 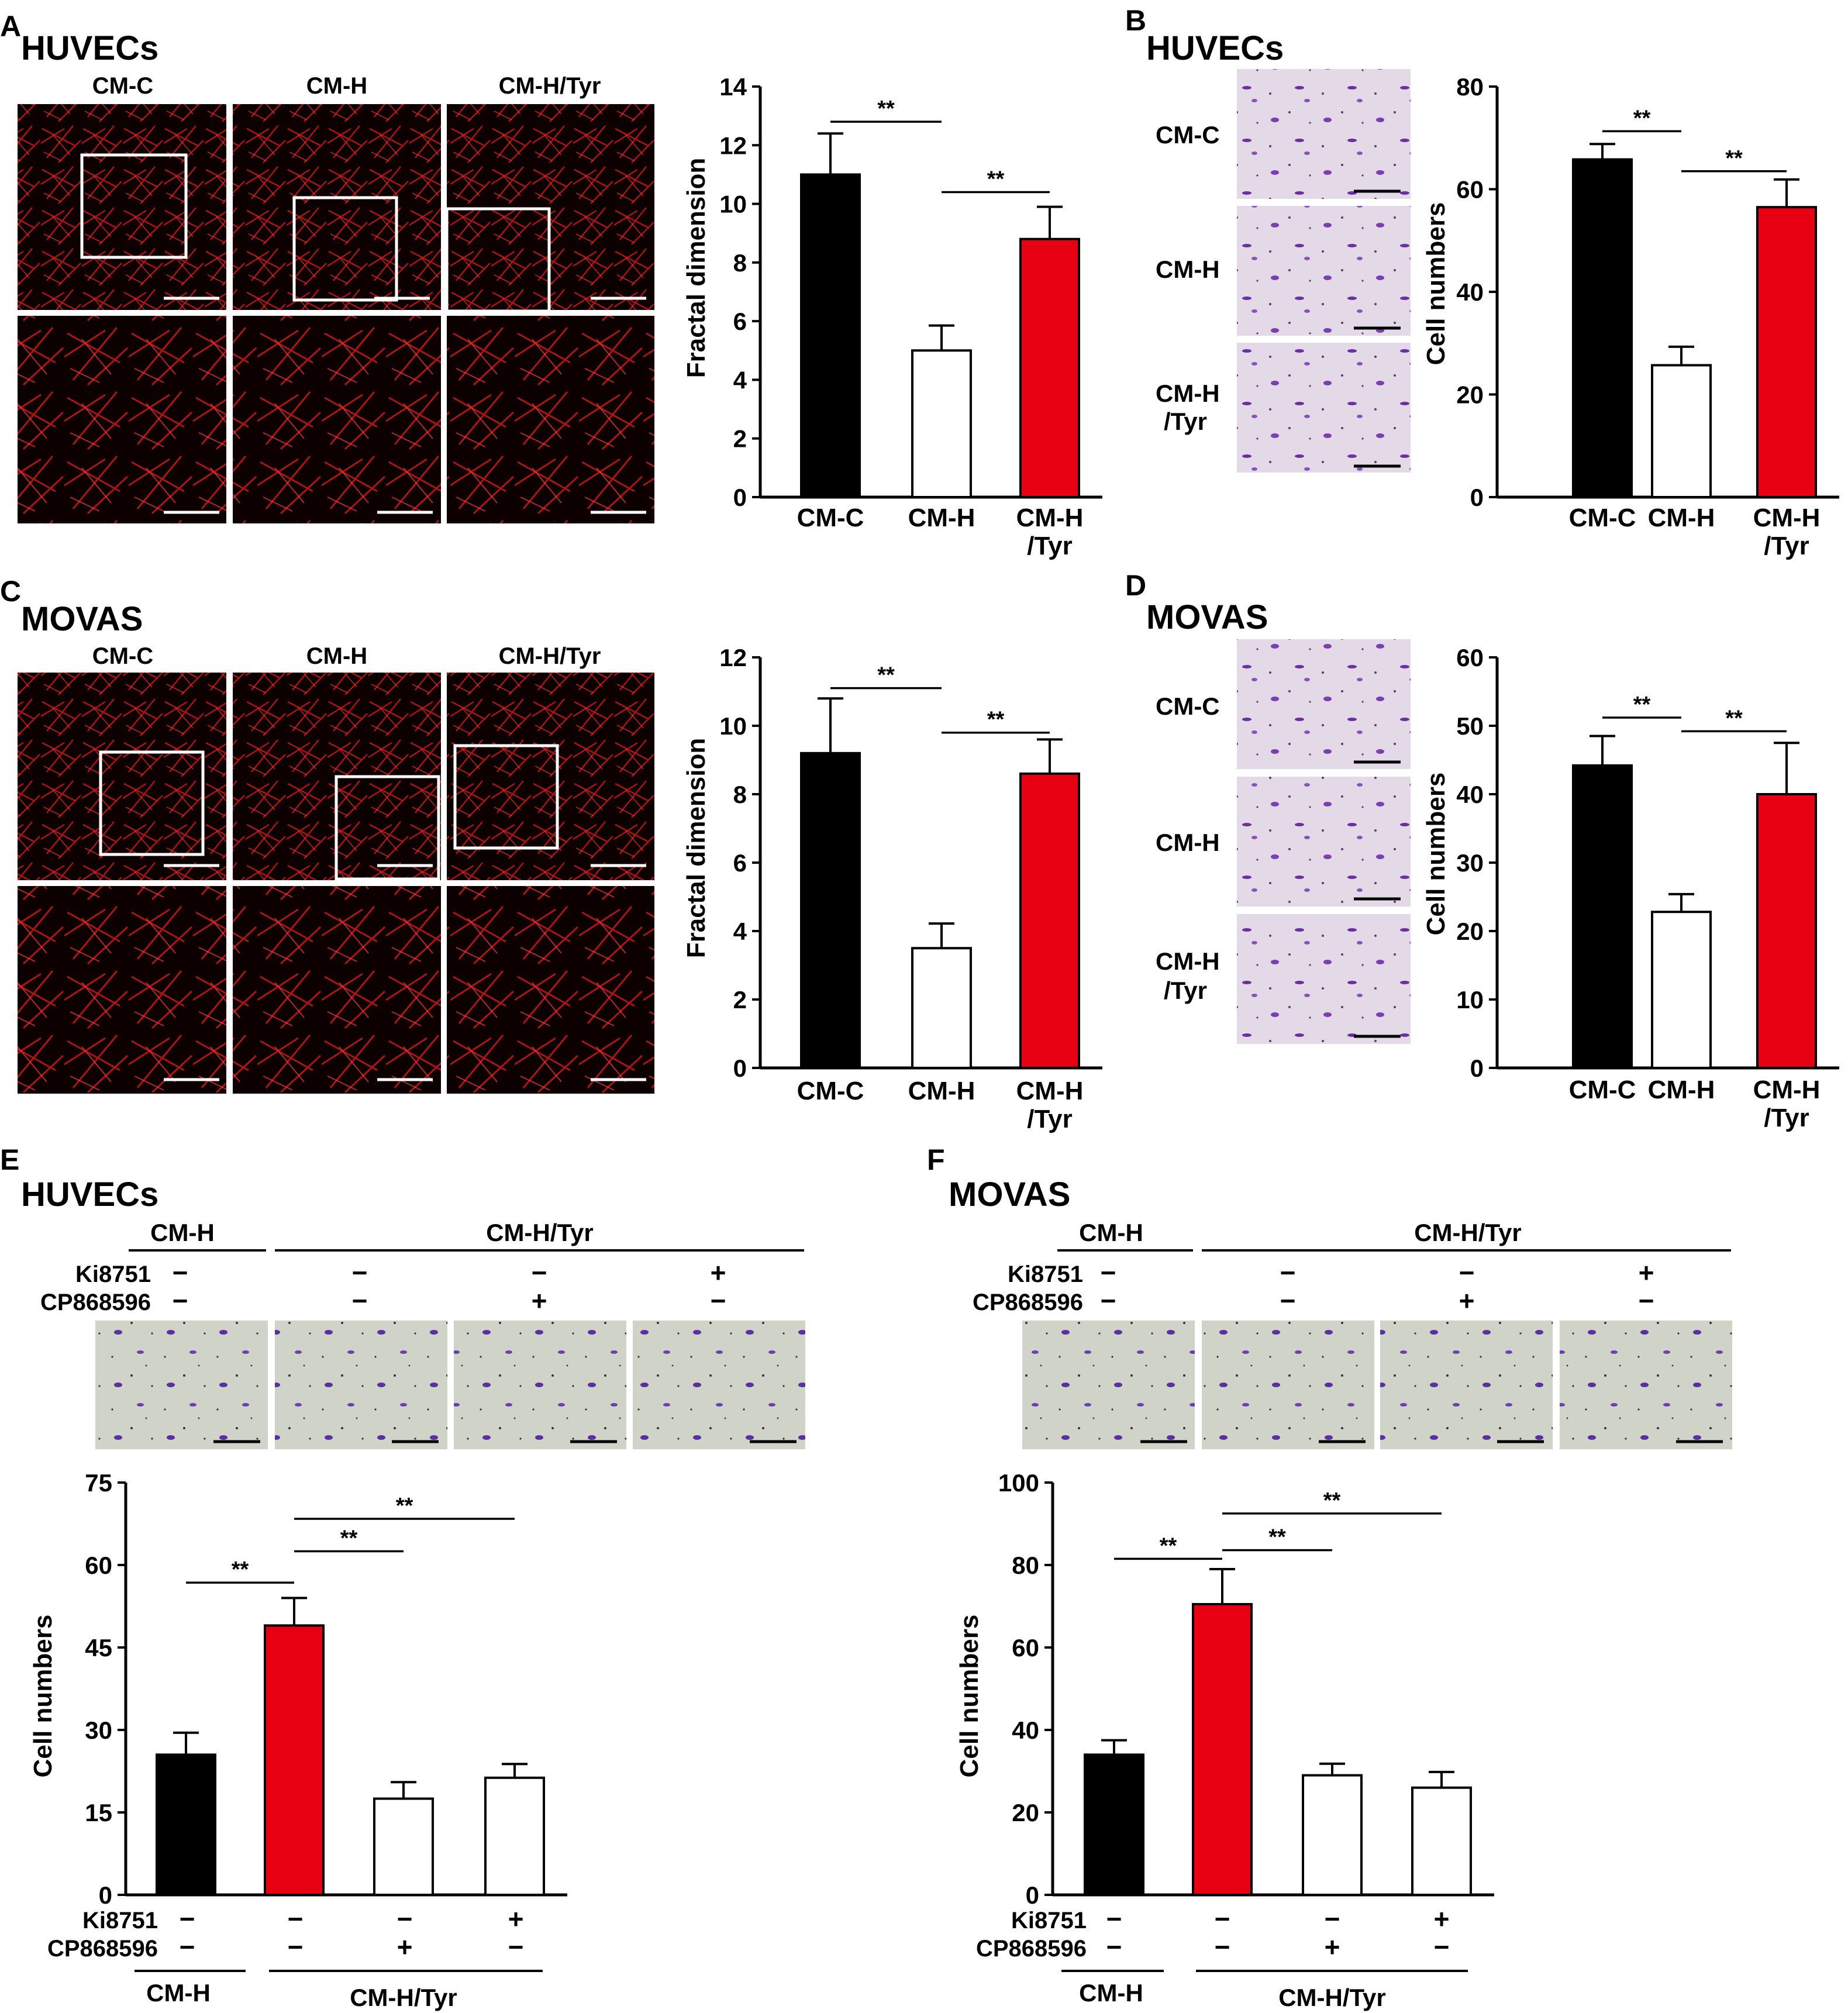 I want to click on bar-chart-e: 0 15 30 45 60 75 ** ** ** Cell numbers, so click(x=298, y=1689).